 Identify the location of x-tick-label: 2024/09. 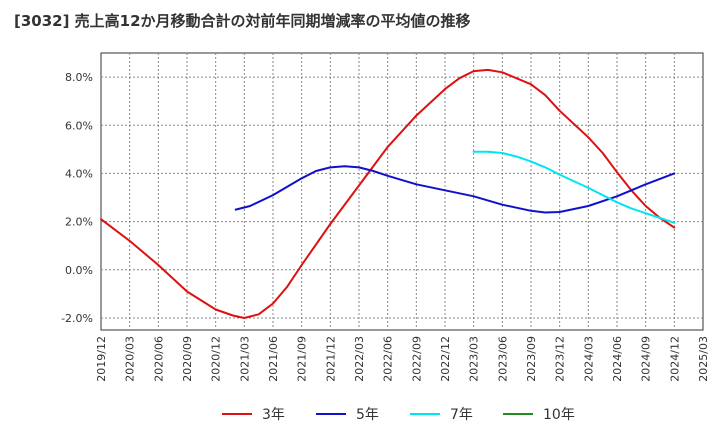
(646, 359).